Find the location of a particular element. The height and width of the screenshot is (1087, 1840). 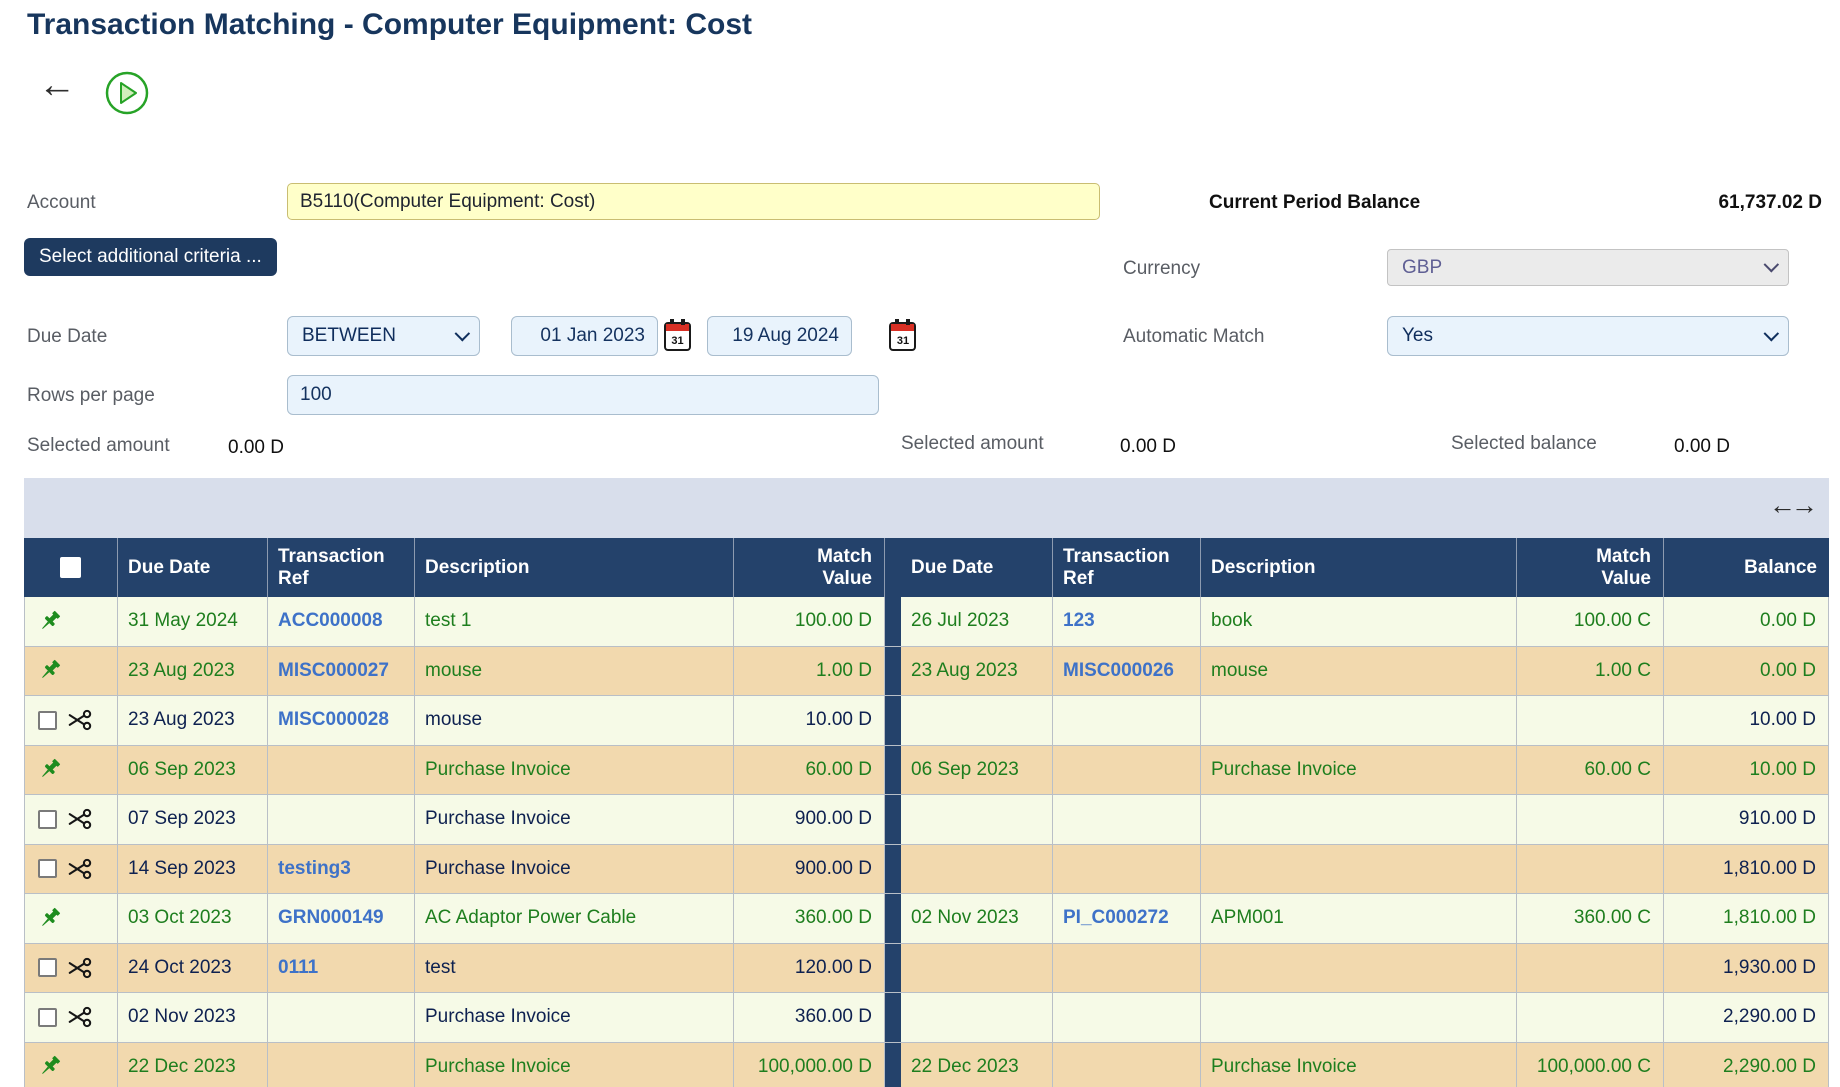

match-value-cell: 360.00 D is located at coordinates (809, 1017).